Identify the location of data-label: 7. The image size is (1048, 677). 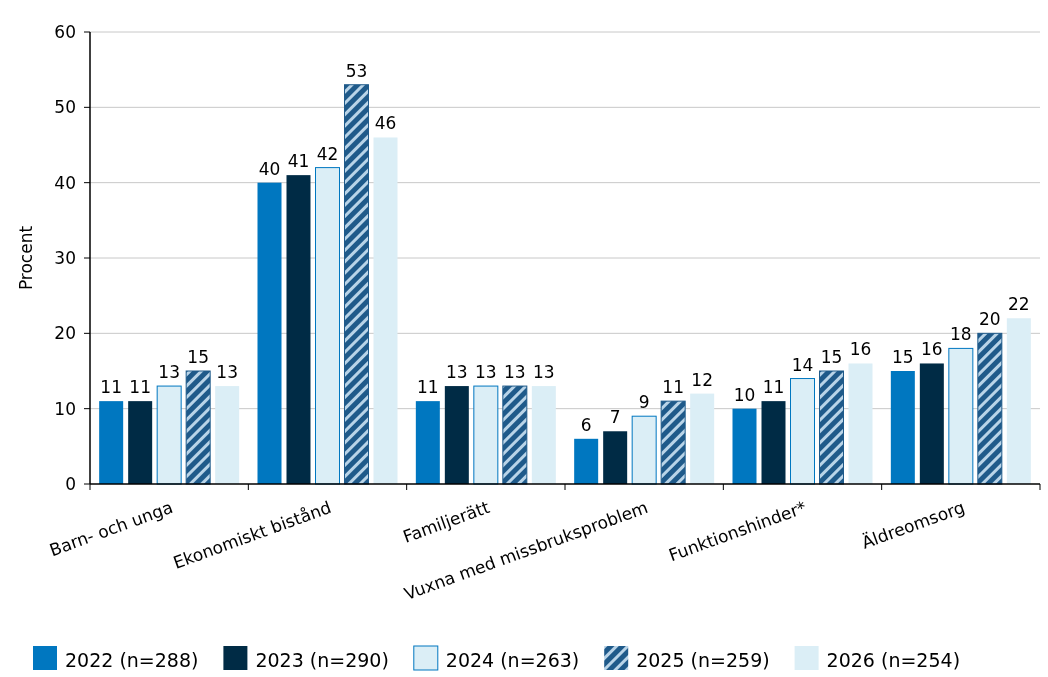
(615, 417).